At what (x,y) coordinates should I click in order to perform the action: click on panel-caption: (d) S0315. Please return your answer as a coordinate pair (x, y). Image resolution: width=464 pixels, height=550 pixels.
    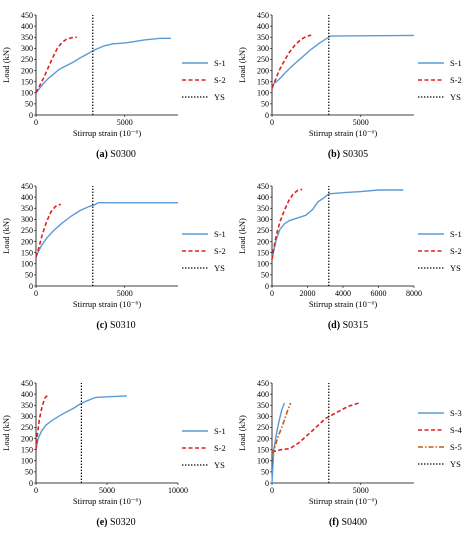
    Looking at the image, I should click on (348, 325).